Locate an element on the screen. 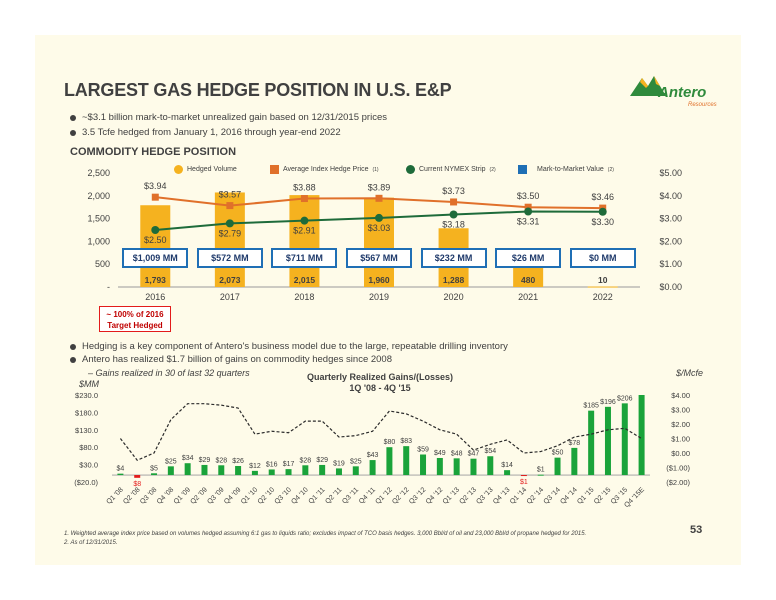 The width and height of the screenshot is (776, 600). gain-label: $1 is located at coordinates (524, 482).